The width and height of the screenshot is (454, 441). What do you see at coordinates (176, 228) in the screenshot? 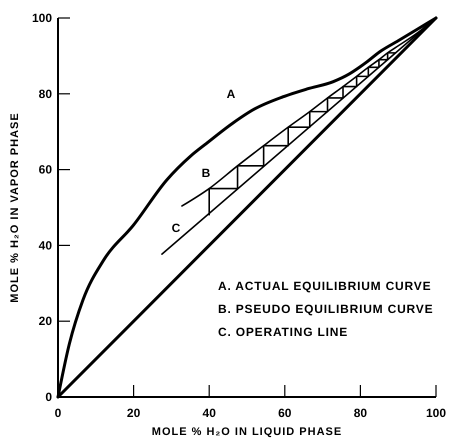
I see `annotation: C` at bounding box center [176, 228].